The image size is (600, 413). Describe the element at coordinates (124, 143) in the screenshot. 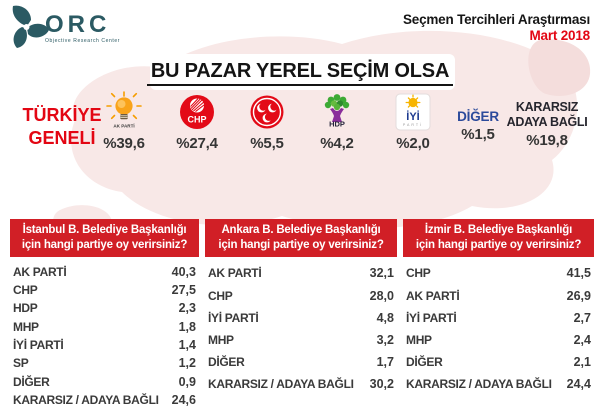

I see `akparti-share: %39,6` at that location.